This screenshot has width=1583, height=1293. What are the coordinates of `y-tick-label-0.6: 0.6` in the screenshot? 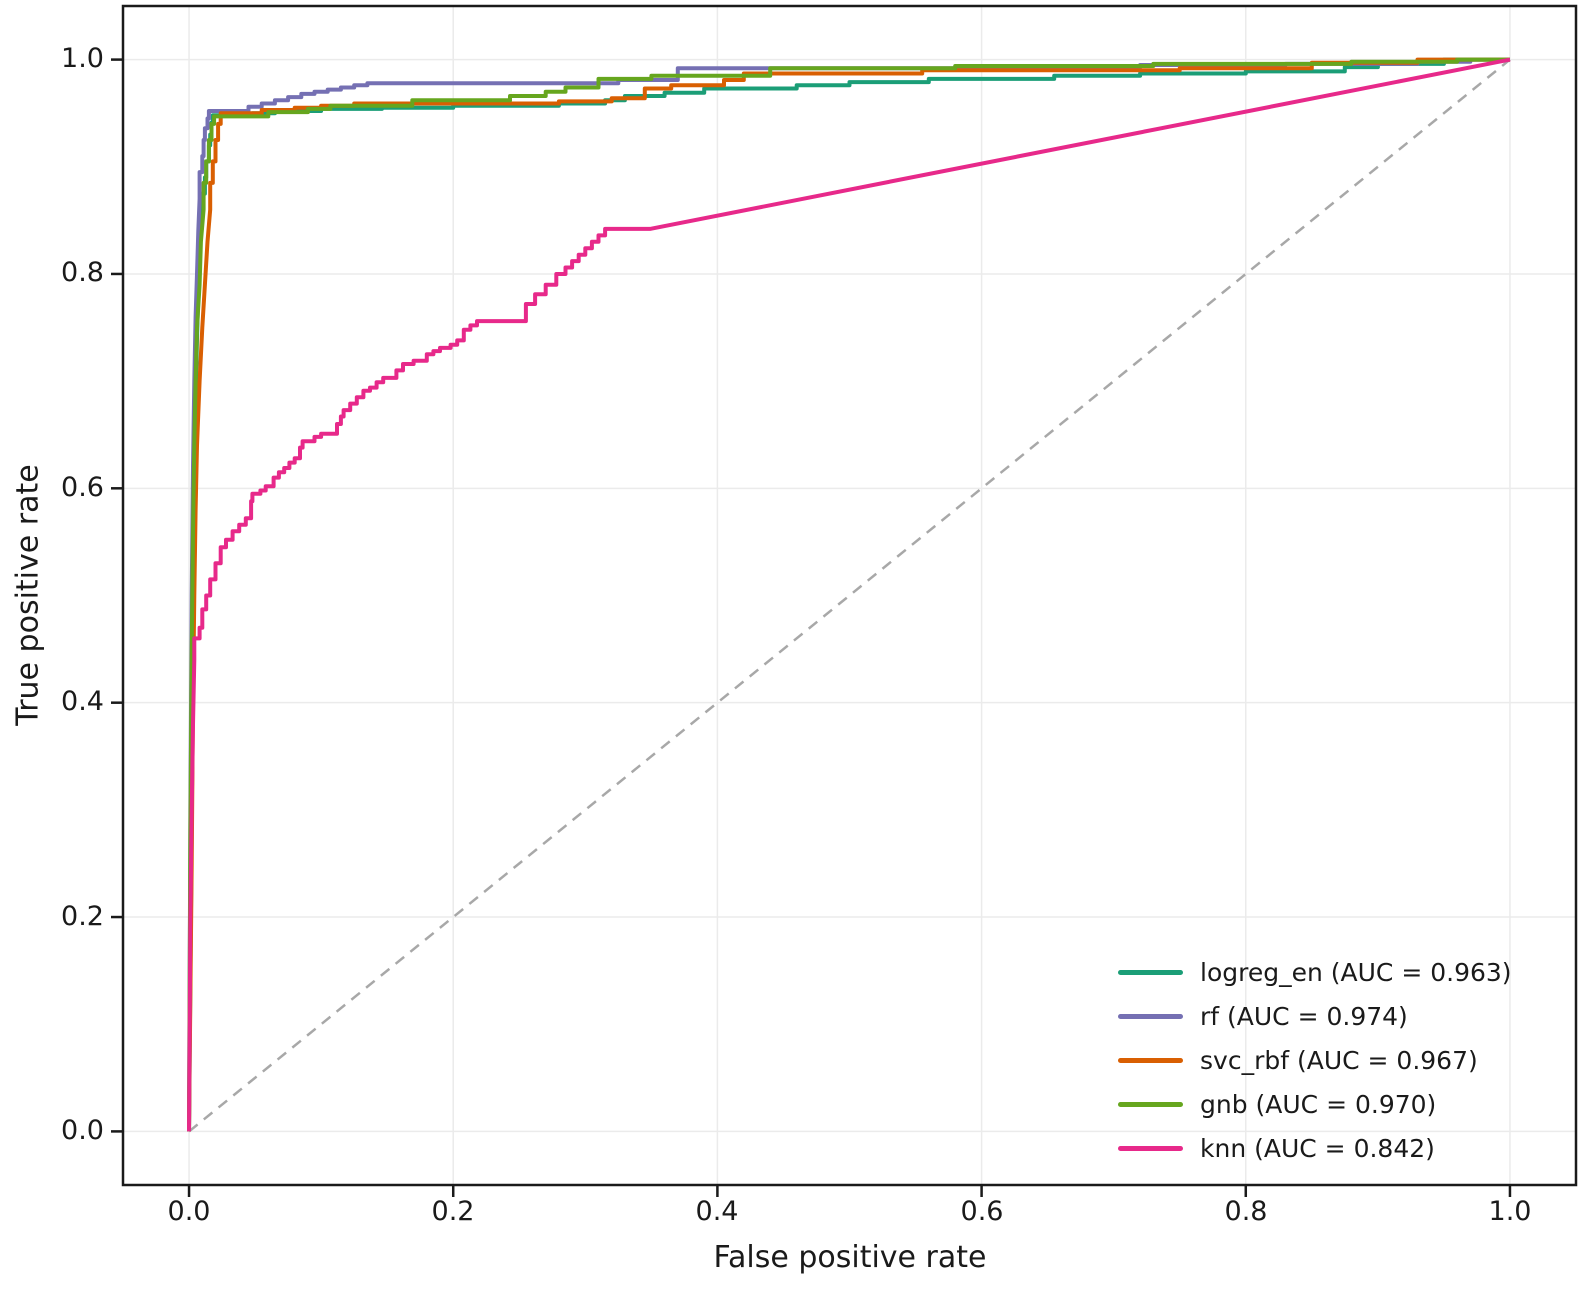 It's located at (82, 487).